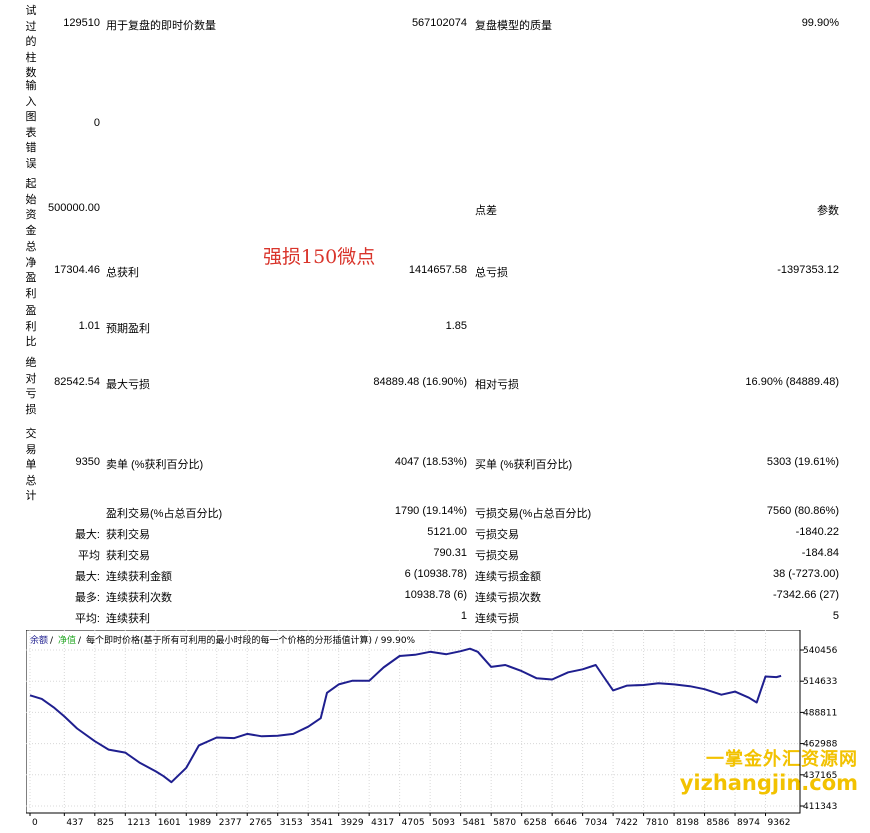  Describe the element at coordinates (77, 270) in the screenshot. I see `net-profit-value: 17304.46` at that location.